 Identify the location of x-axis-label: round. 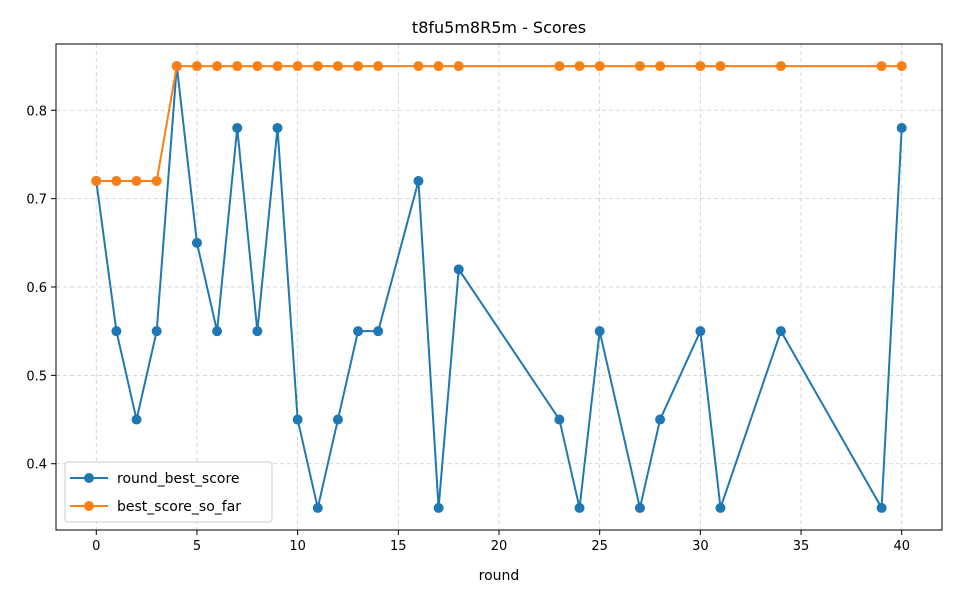
(499, 576).